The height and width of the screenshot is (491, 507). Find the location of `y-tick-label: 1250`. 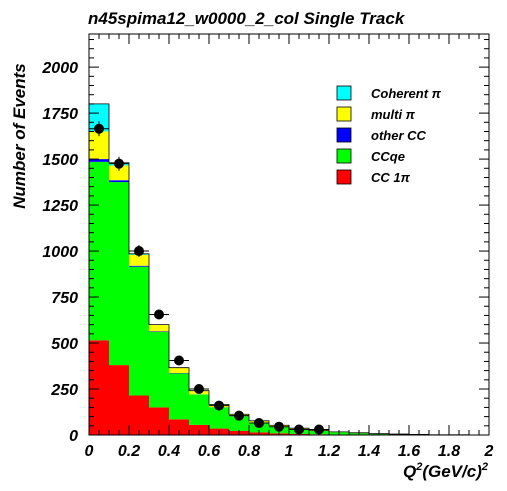

y-tick-label: 1250 is located at coordinates (60, 206).